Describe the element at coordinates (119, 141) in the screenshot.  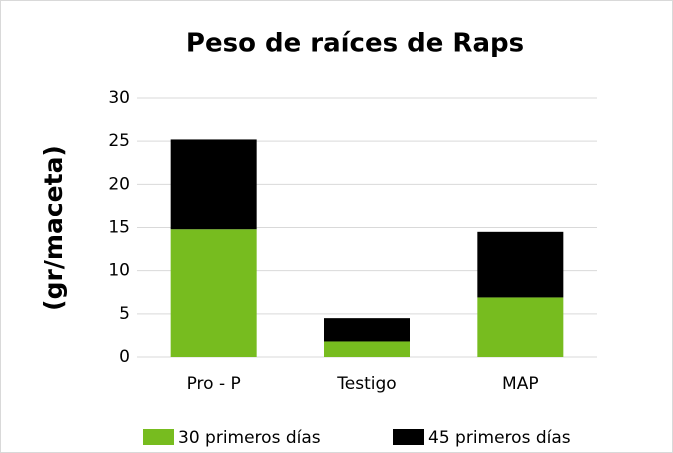
I see `y-tick-label: 25` at that location.